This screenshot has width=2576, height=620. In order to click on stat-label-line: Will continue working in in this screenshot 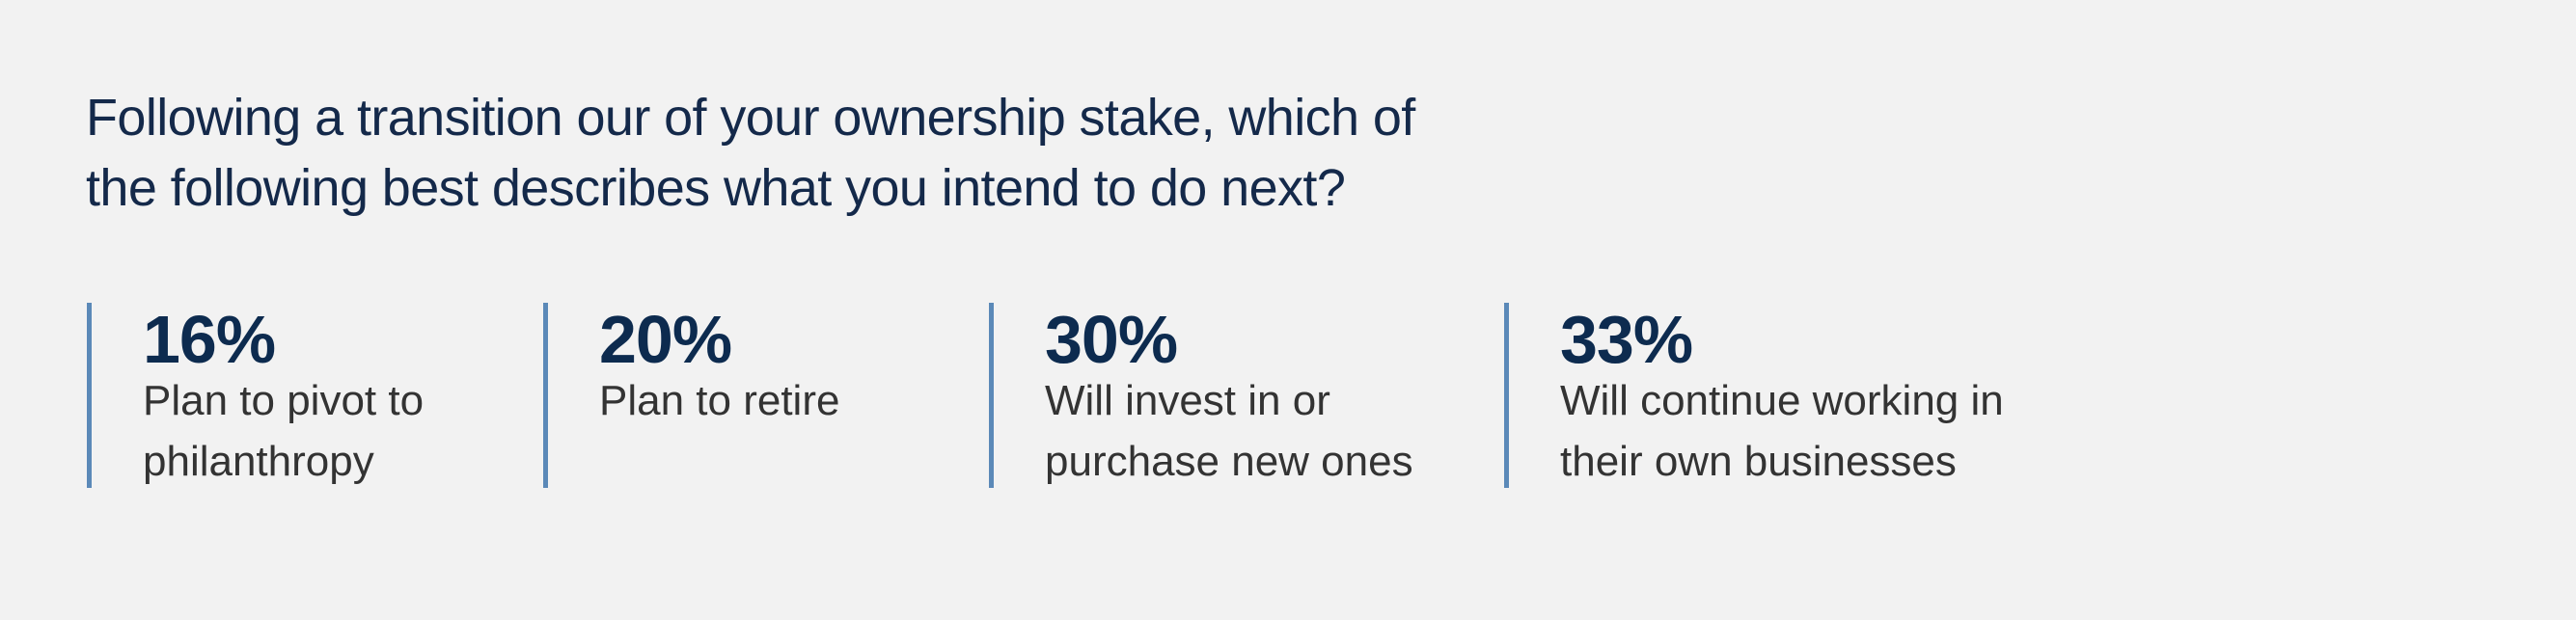, I will do `click(1782, 400)`.